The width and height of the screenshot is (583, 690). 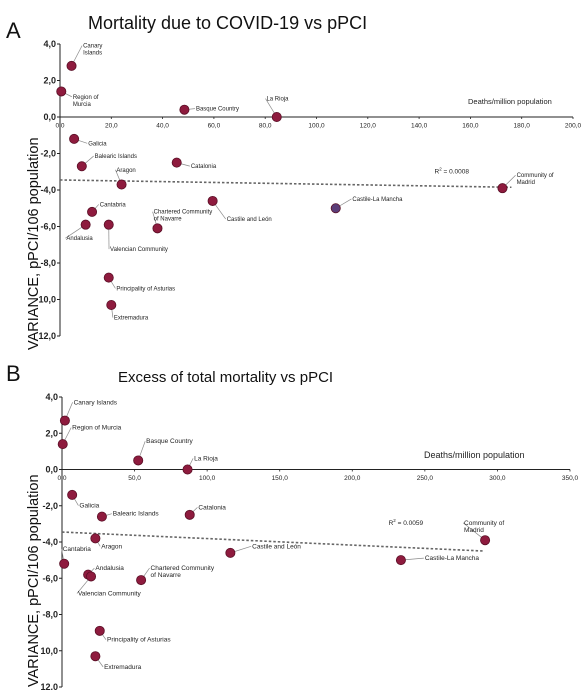 What do you see at coordinates (85, 224) in the screenshot?
I see `panel-a-point-andalusia` at bounding box center [85, 224].